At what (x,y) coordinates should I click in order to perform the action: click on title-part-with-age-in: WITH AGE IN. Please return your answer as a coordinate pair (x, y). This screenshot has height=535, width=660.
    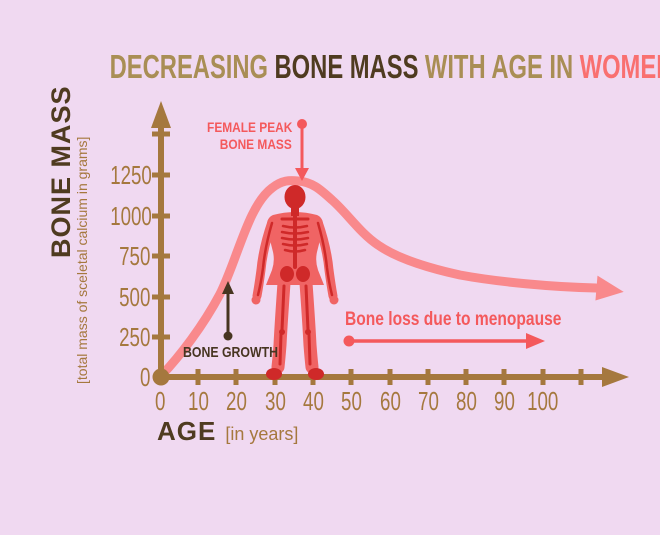
    Looking at the image, I should click on (499, 66).